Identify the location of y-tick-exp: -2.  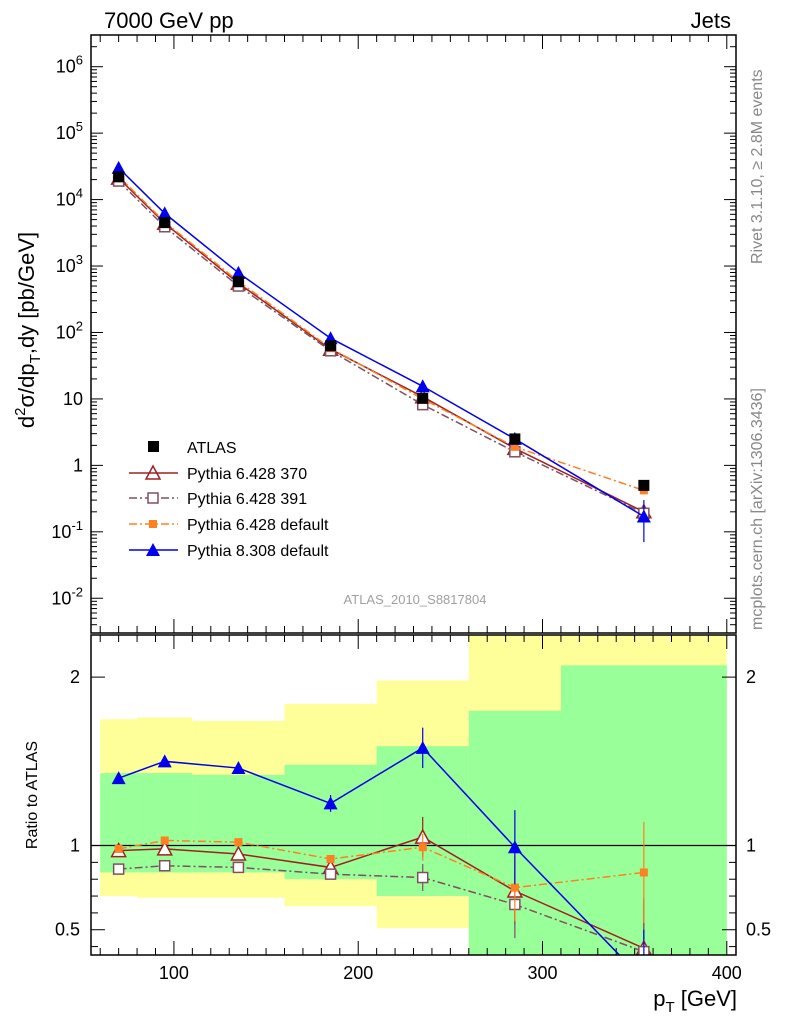
(77, 591).